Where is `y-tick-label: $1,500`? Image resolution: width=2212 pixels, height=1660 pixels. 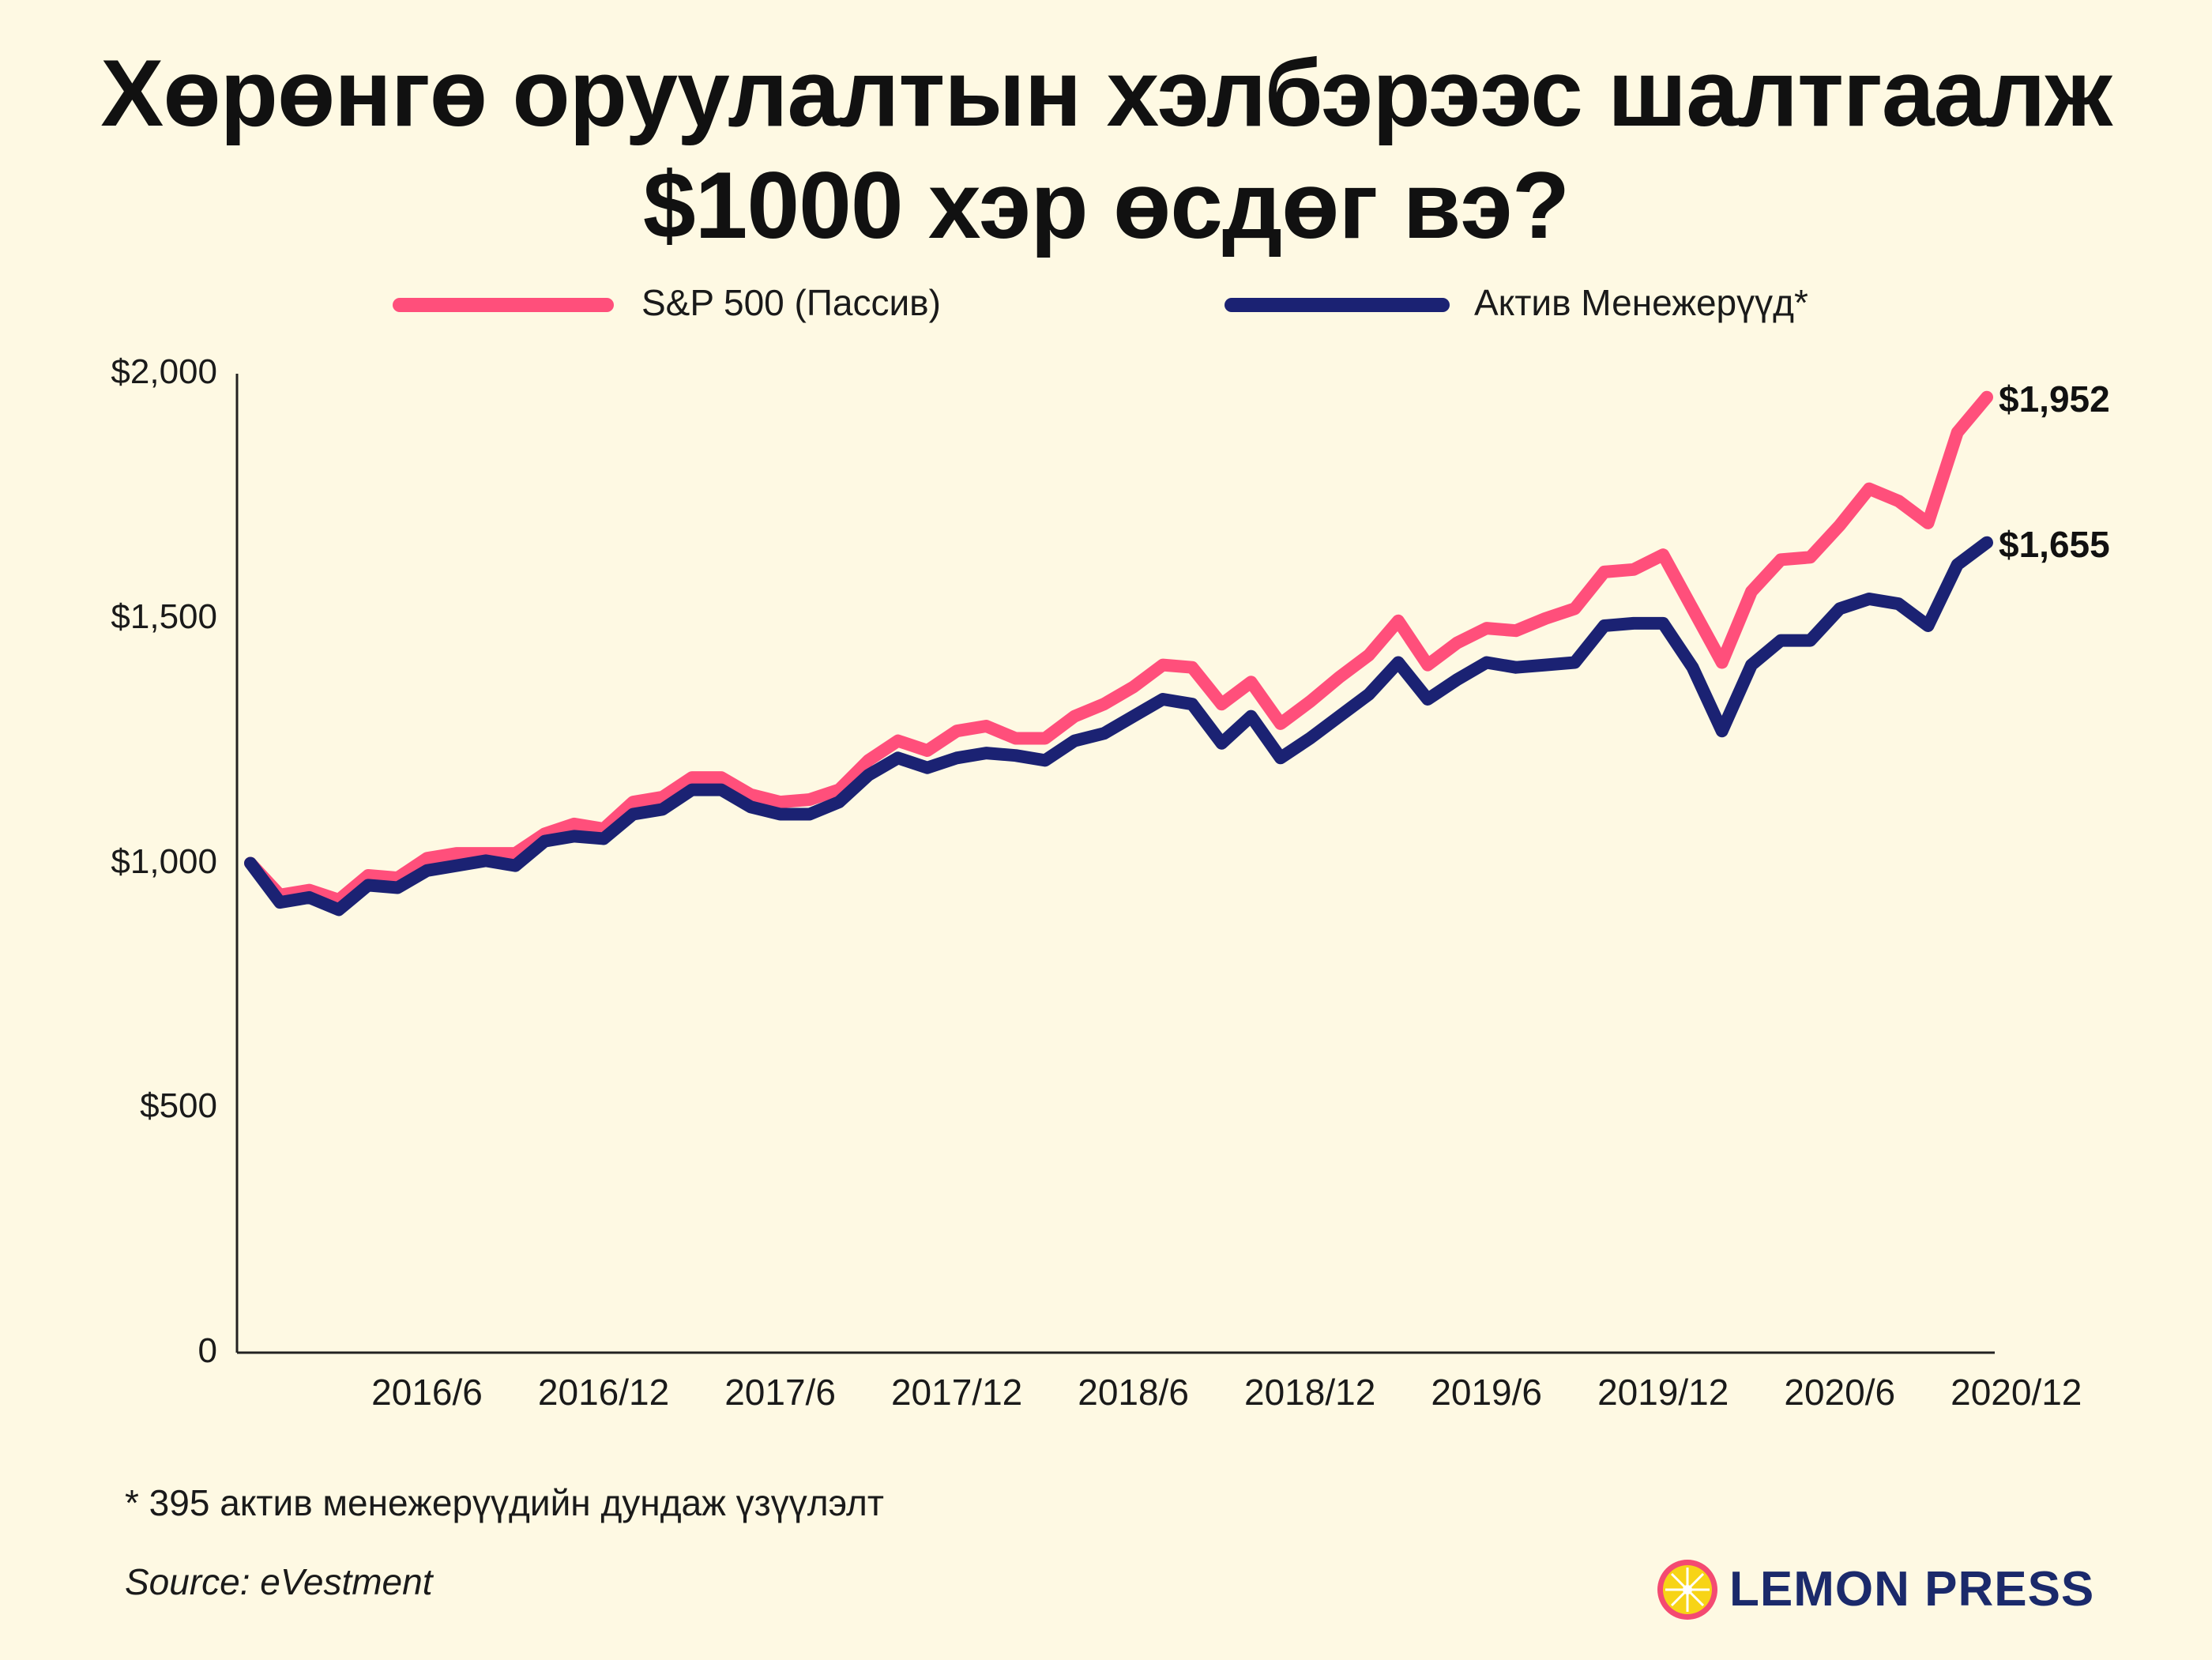 y-tick-label: $1,500 is located at coordinates (164, 616).